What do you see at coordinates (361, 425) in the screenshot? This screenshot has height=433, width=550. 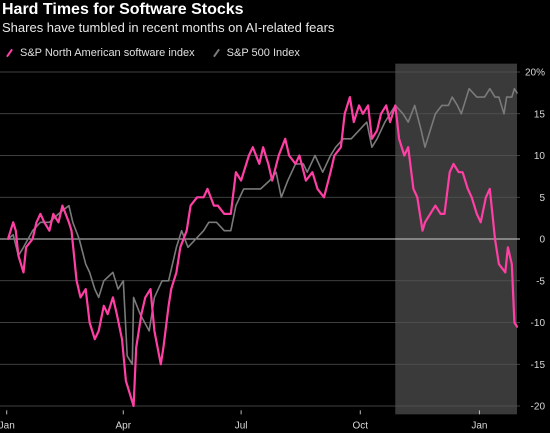 I see `x-tick-label: Oct` at bounding box center [361, 425].